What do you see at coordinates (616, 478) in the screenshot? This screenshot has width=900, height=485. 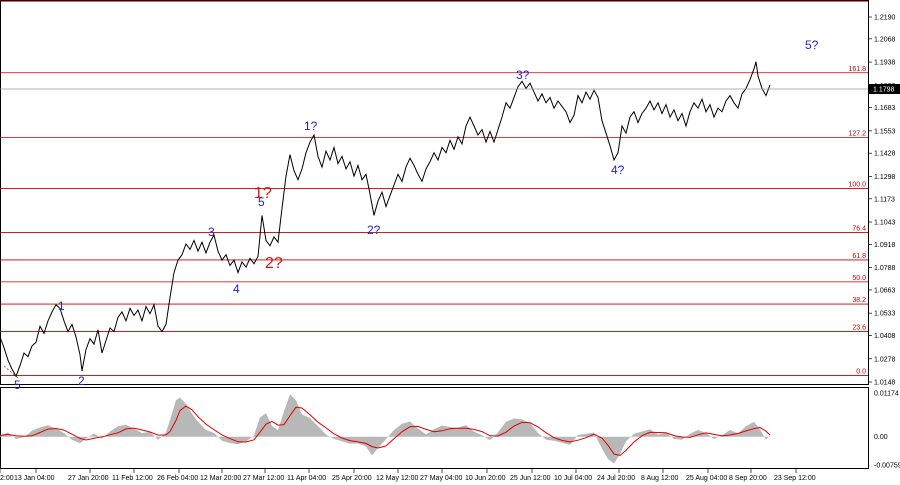 I see `time-tick-label: 24 Jul 20:00` at bounding box center [616, 478].